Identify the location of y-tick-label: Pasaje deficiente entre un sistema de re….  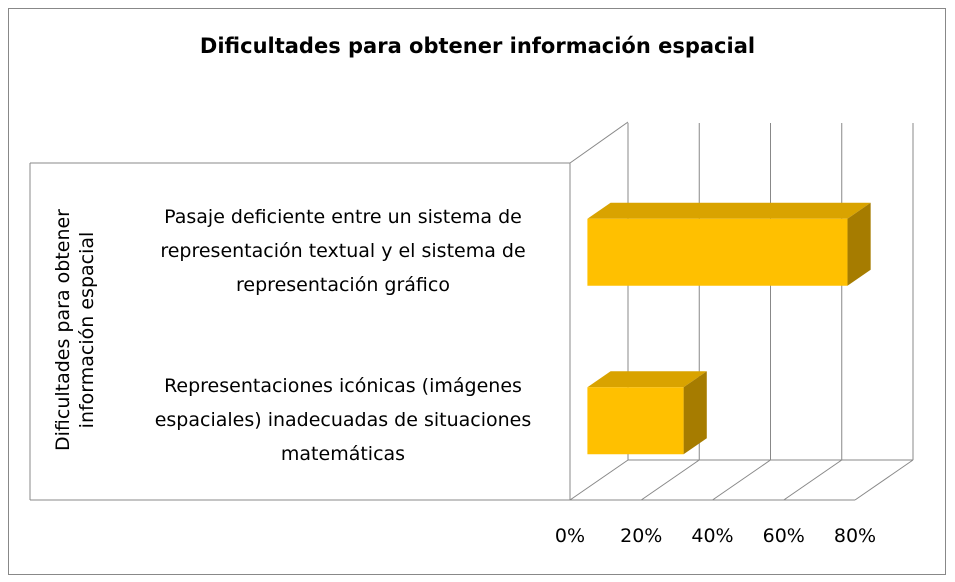
(343, 251).